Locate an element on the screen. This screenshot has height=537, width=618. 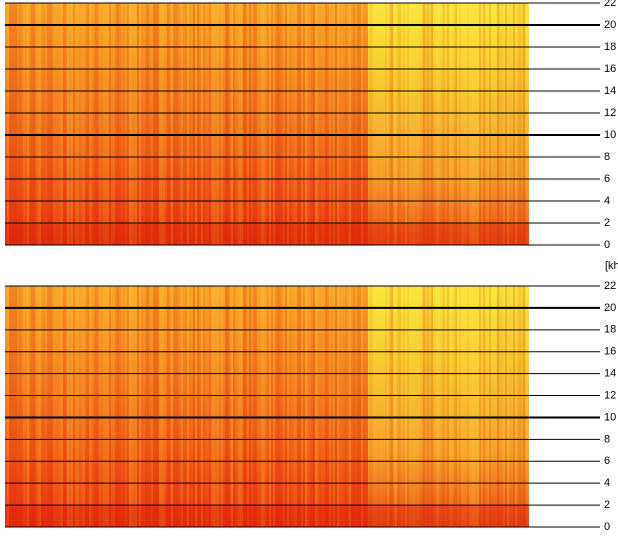
y-tick-label: 14 is located at coordinates (610, 374).